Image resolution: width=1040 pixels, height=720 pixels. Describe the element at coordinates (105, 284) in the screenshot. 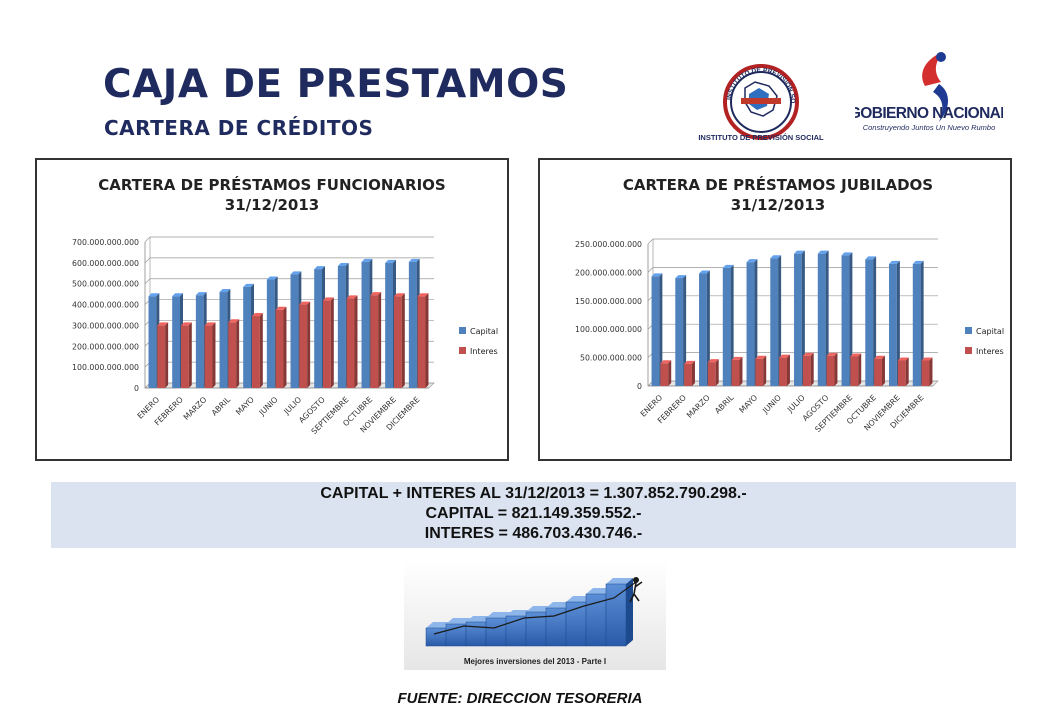

I see `y-tick-label: 500.000.000.000` at that location.